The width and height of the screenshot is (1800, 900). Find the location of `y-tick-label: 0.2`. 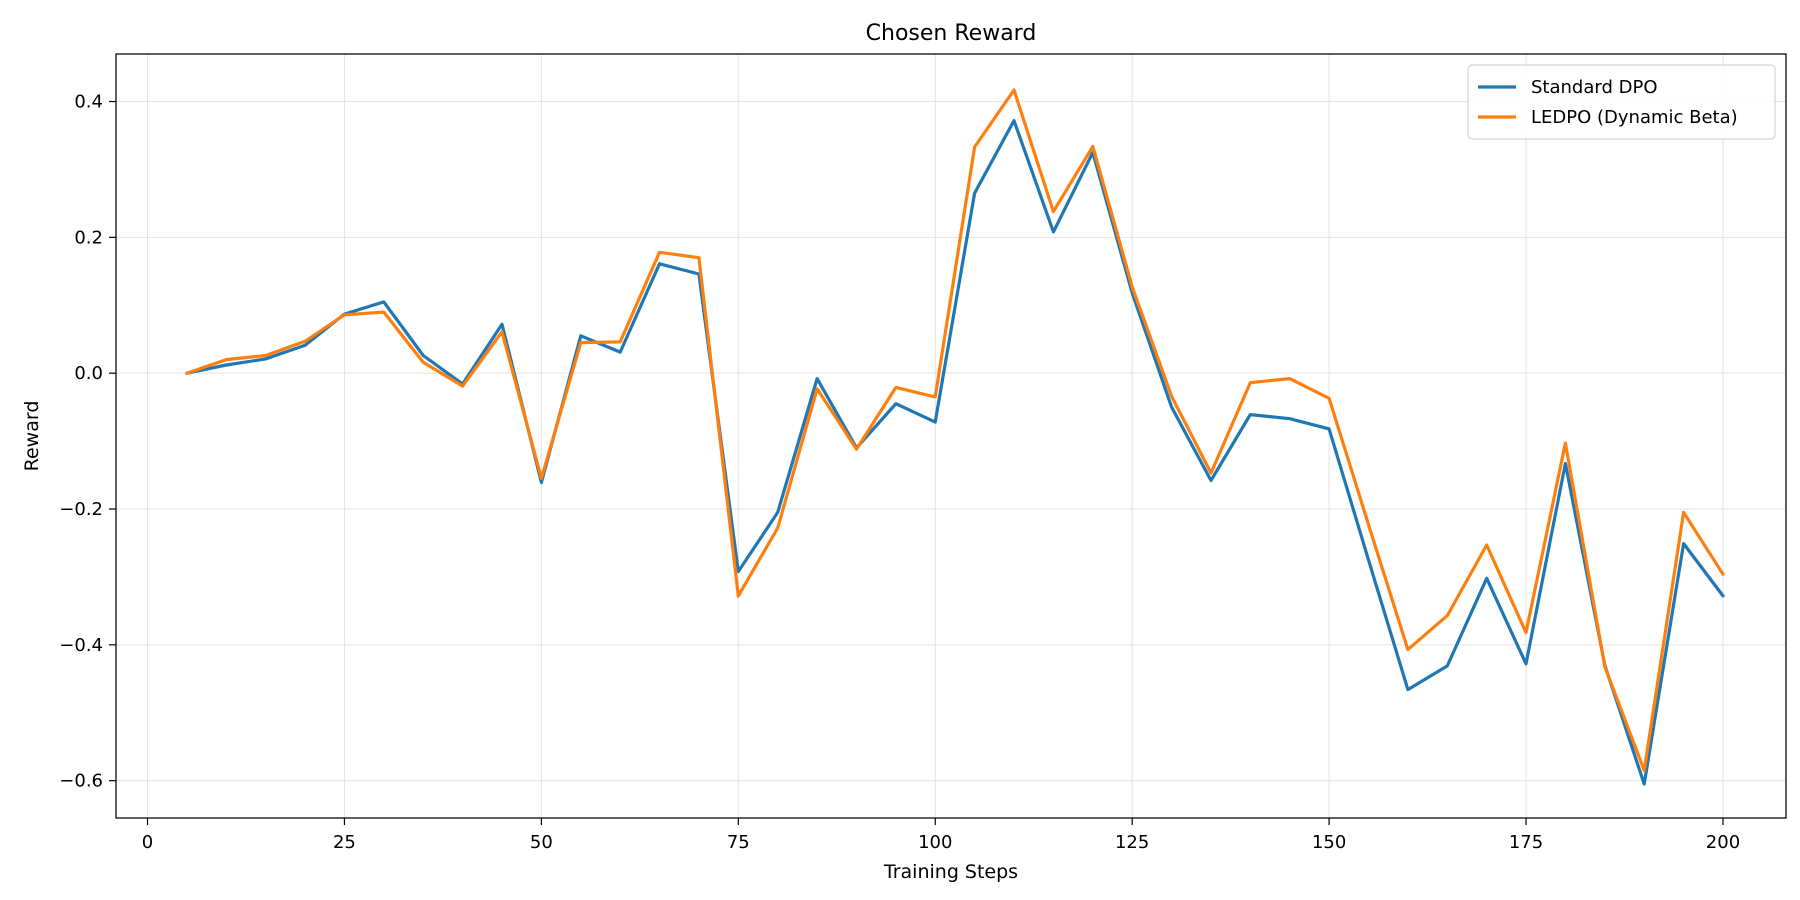

y-tick-label: 0.2 is located at coordinates (88, 237).